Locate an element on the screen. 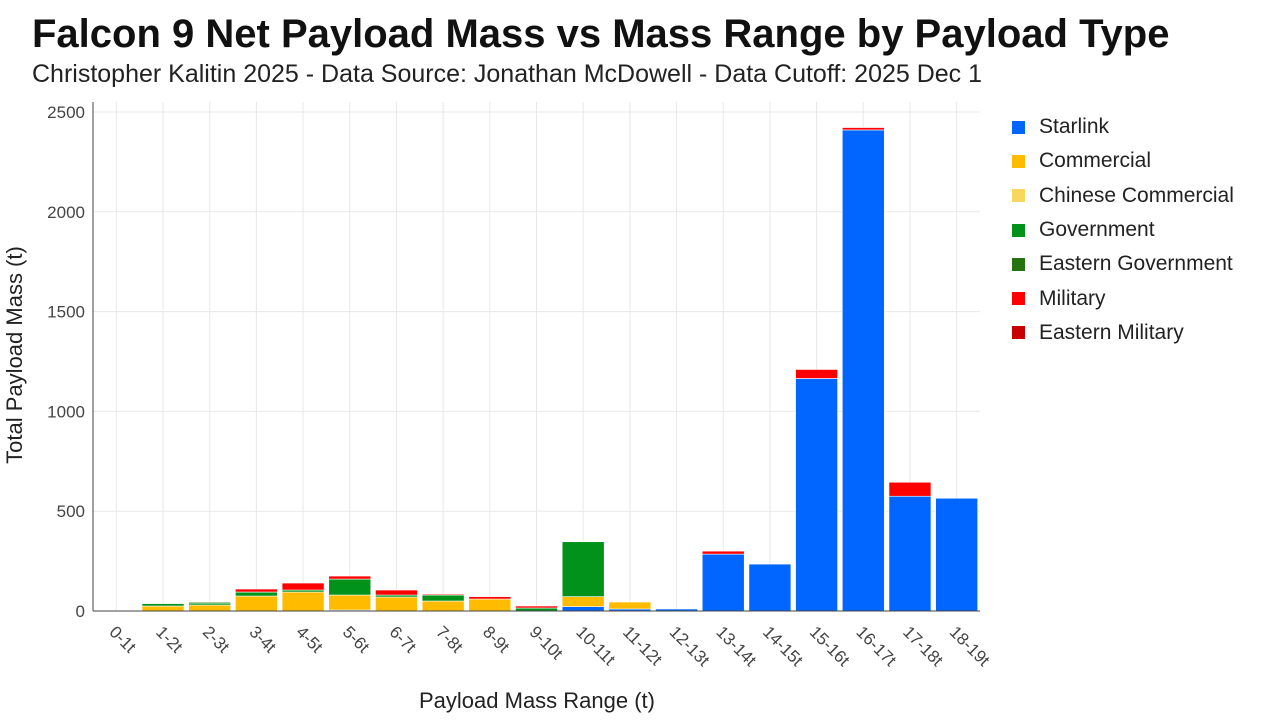 The width and height of the screenshot is (1280, 720). legend-label: Eastern Government is located at coordinates (1136, 264).